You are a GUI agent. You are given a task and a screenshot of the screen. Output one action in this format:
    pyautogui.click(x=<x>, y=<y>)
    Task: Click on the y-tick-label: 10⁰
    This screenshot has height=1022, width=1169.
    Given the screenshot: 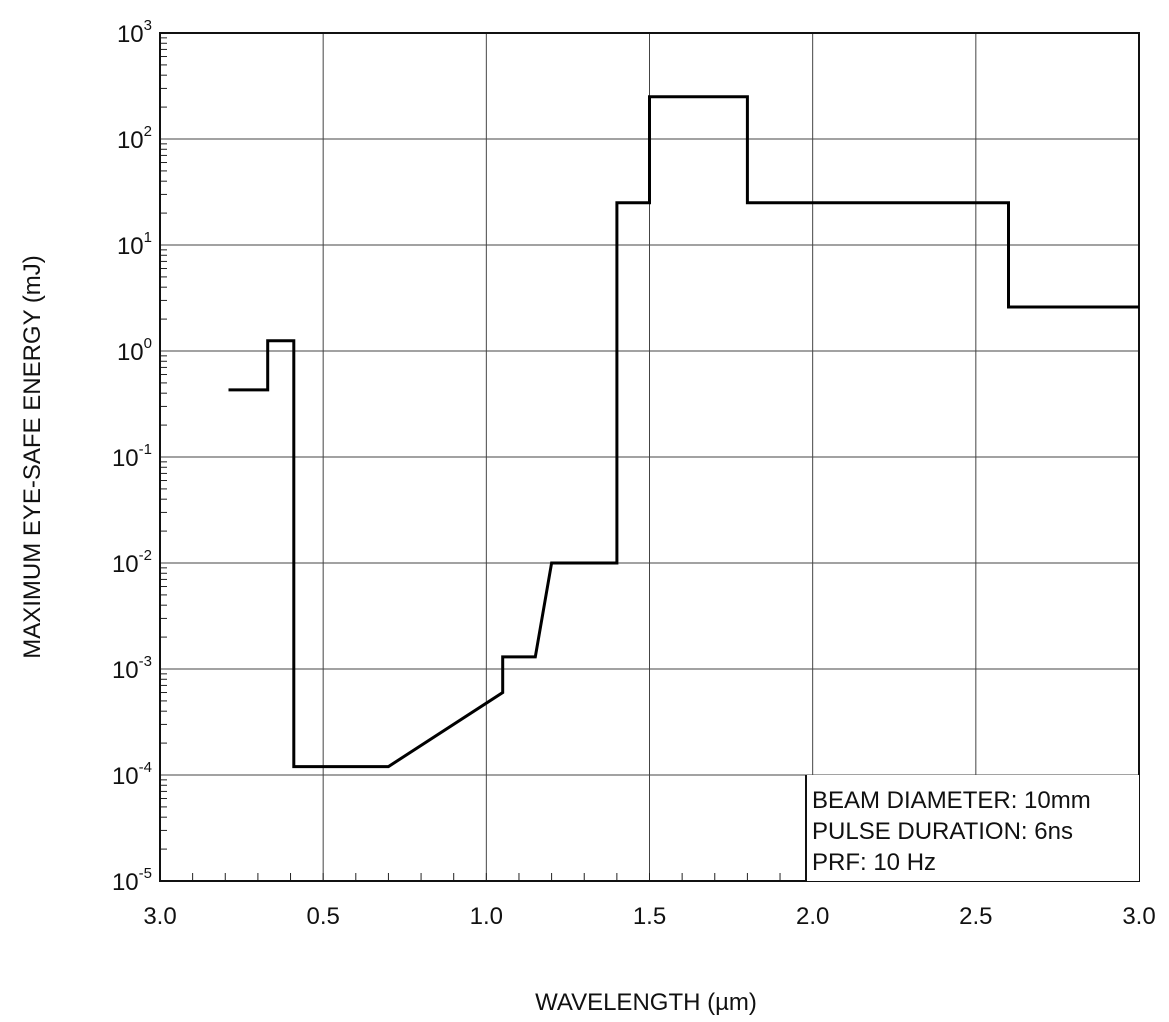 What is the action you would take?
    pyautogui.click(x=134, y=350)
    